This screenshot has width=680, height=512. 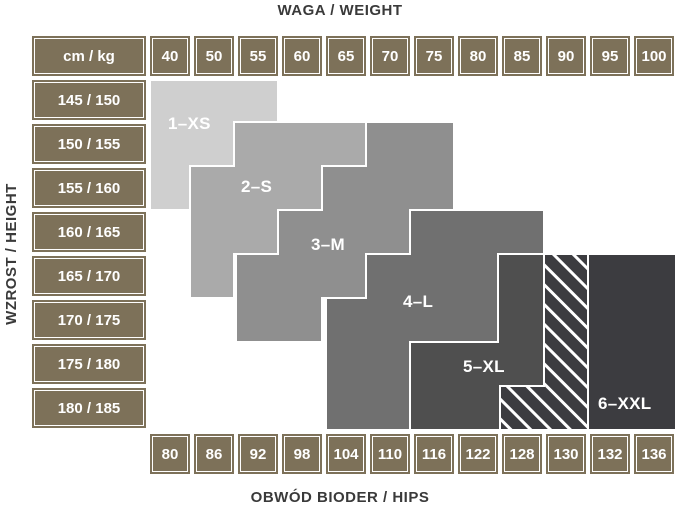 I want to click on size-label-xxl: 6–XXL, so click(x=625, y=403).